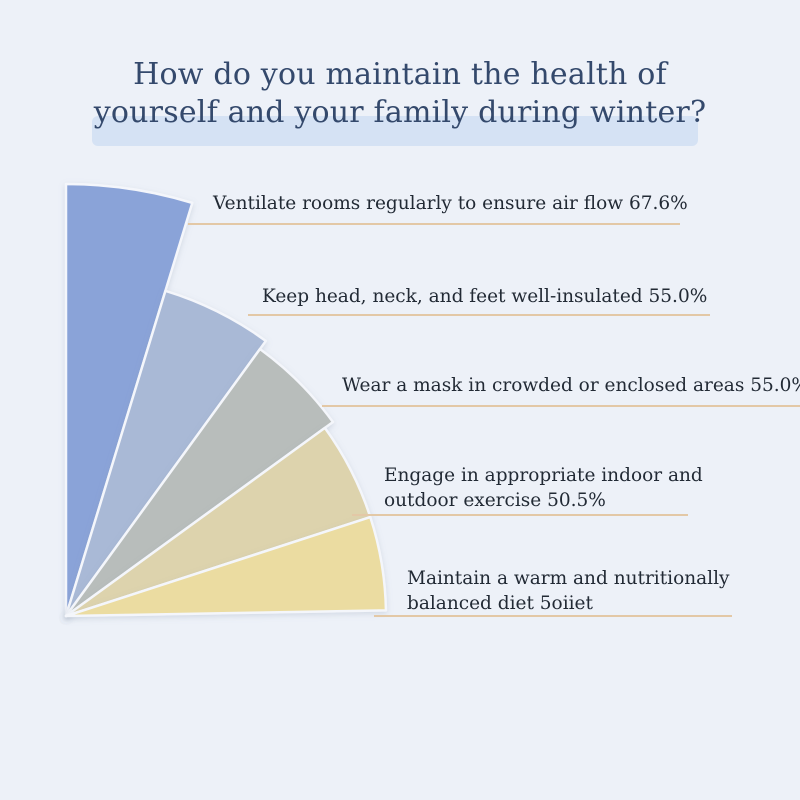  What do you see at coordinates (543, 475) in the screenshot?
I see `slice-label-4-line-1: Engage in appropriate indoor and` at bounding box center [543, 475].